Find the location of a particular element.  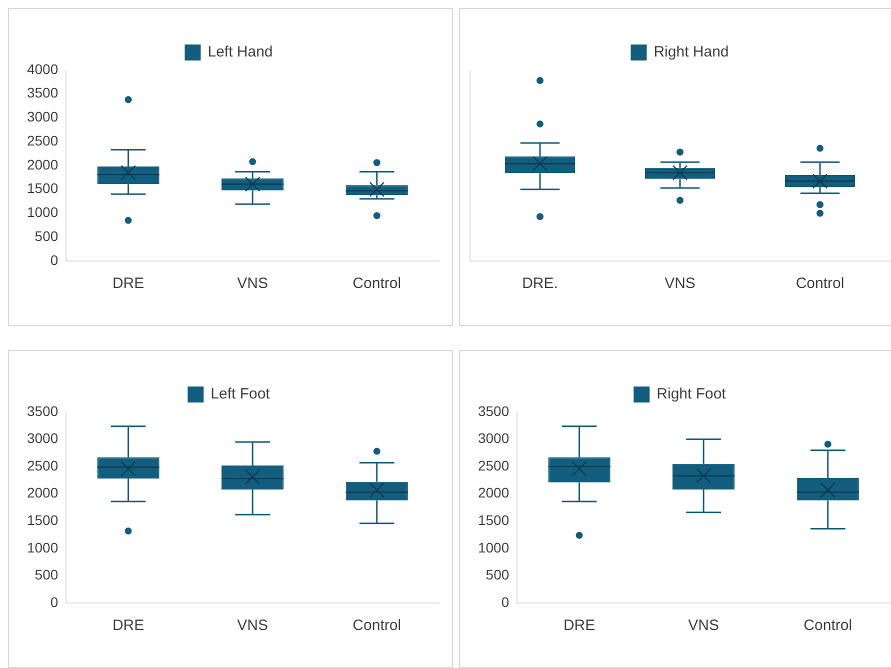

y-tick-label: 4000 is located at coordinates (42, 68).